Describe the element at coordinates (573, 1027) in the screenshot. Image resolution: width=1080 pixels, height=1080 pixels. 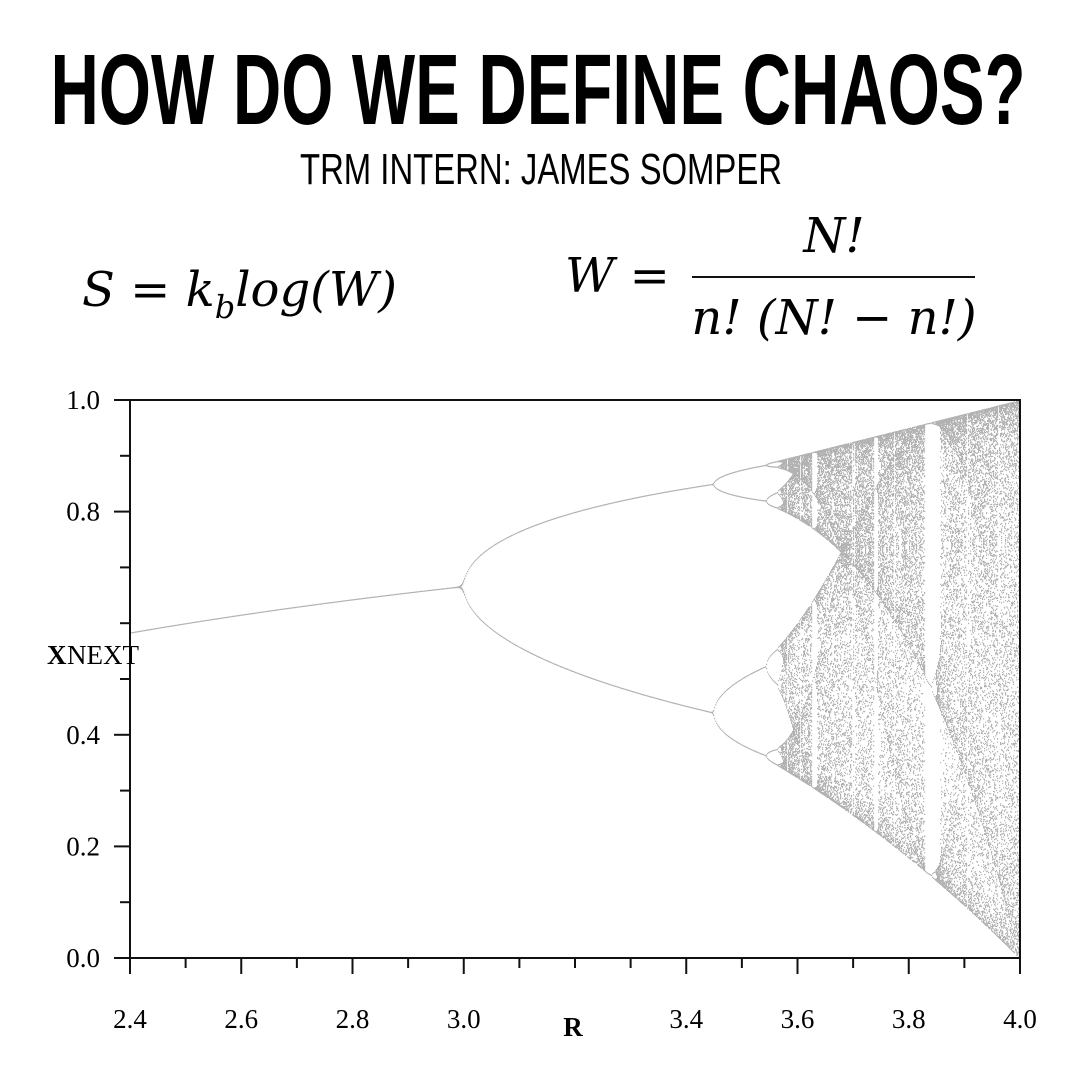
I see `x-axis-label: R` at that location.